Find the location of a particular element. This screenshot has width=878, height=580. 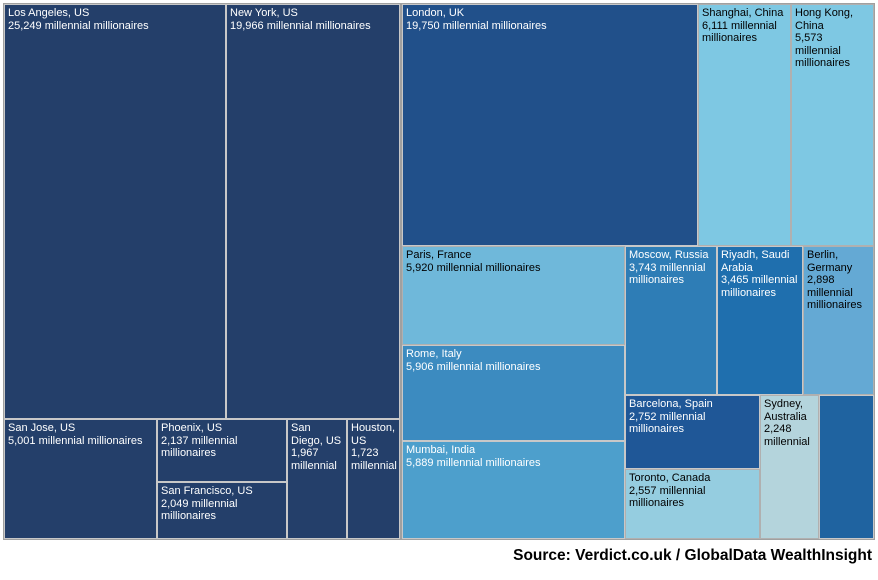

cell-city-label: Shanghai, China is located at coordinates (743, 13).